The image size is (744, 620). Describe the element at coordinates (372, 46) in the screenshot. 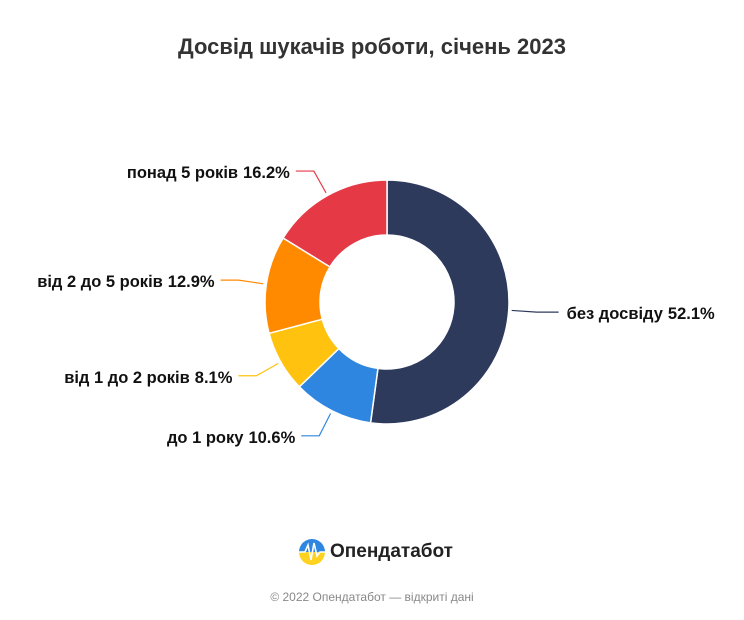

I see `chart-title: Досвід шукачів роботи, січень 2023` at that location.